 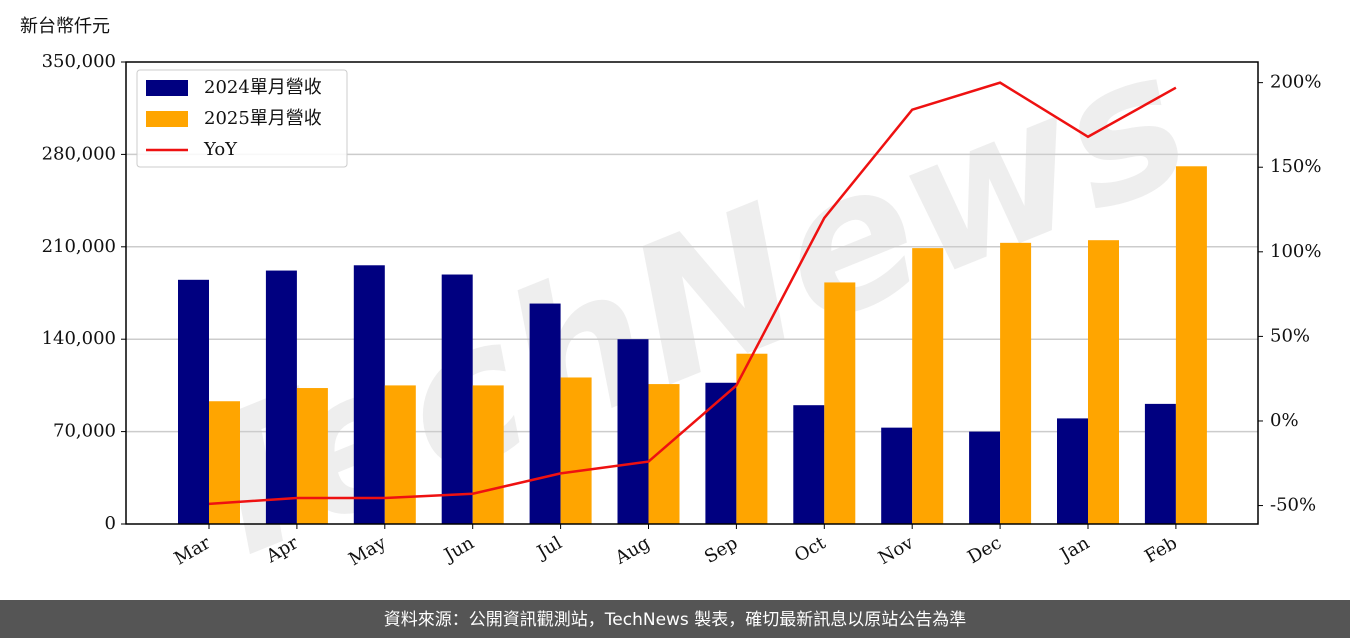 What do you see at coordinates (1295, 251) in the screenshot?
I see `y2-tick-label: 100%` at bounding box center [1295, 251].